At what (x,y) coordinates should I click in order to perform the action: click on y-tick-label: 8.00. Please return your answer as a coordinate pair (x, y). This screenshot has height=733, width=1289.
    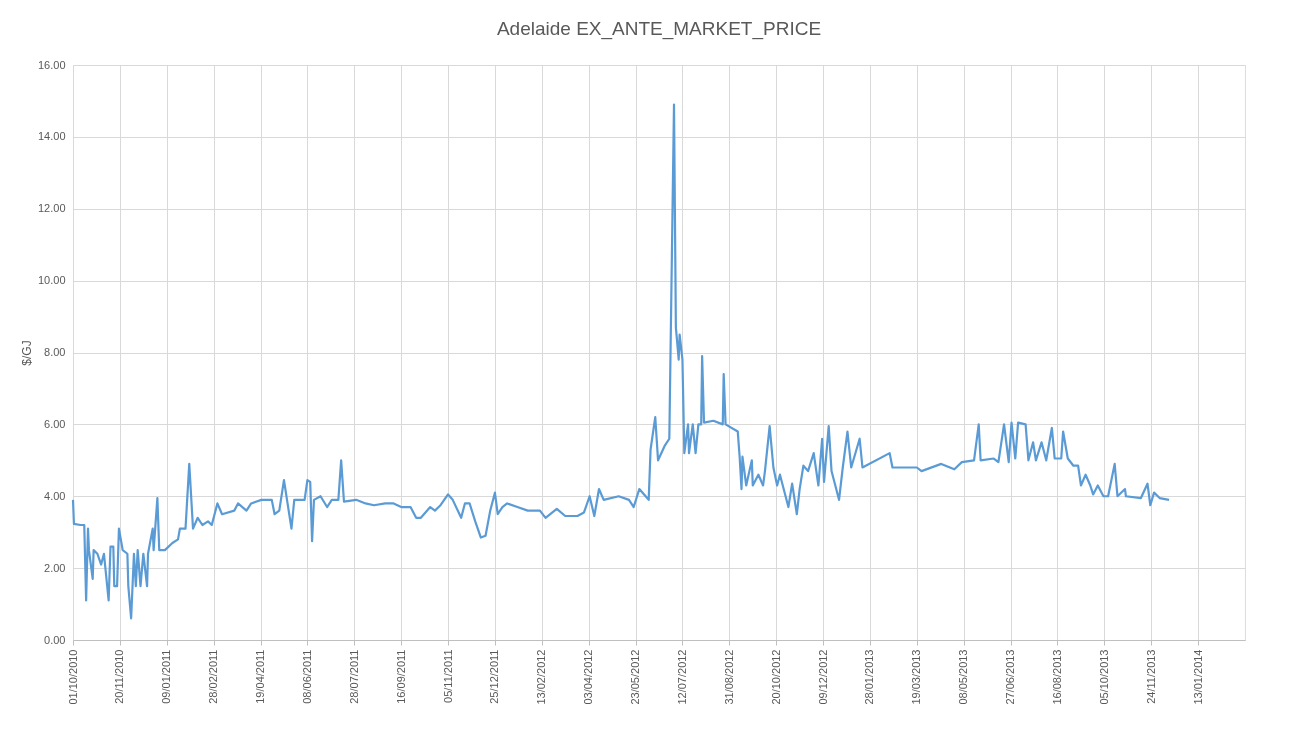
    Looking at the image, I should click on (55, 352).